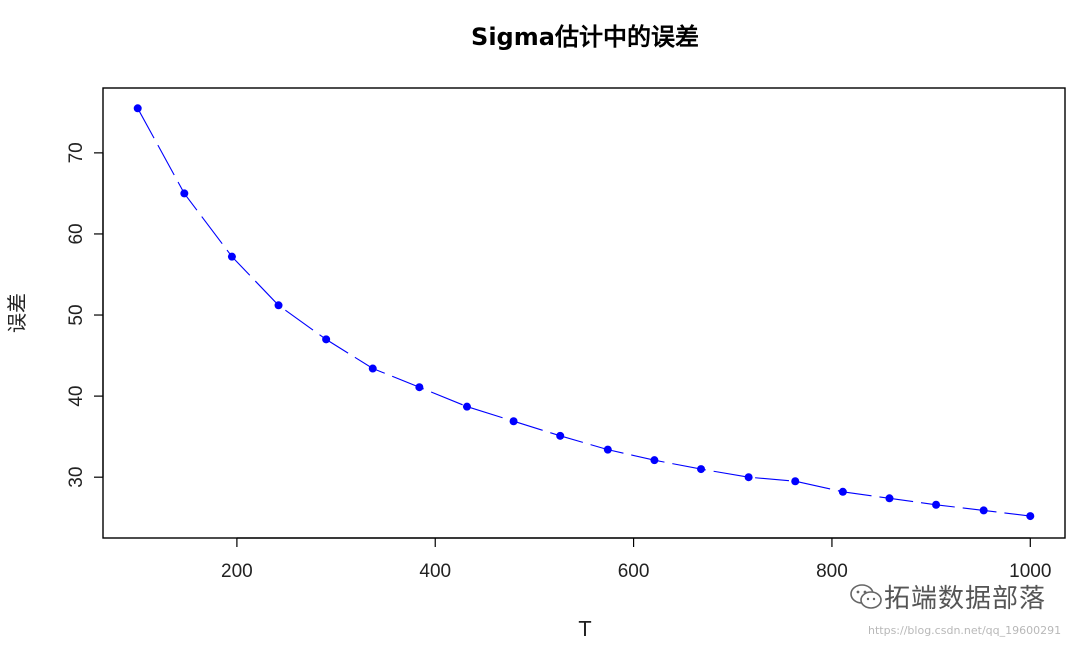 This screenshot has width=1080, height=645. Describe the element at coordinates (237, 571) in the screenshot. I see `x-tick-label: 200` at that location.